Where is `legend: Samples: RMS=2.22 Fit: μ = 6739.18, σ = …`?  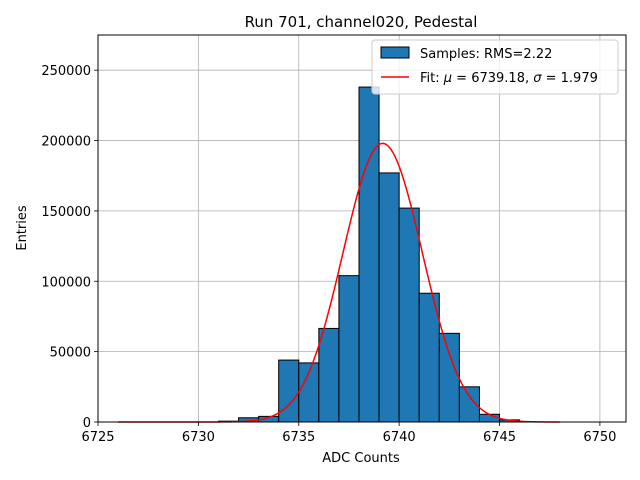
legend: Samples: RMS=2.22 Fit: μ = 6739.18, σ = … is located at coordinates (495, 67).